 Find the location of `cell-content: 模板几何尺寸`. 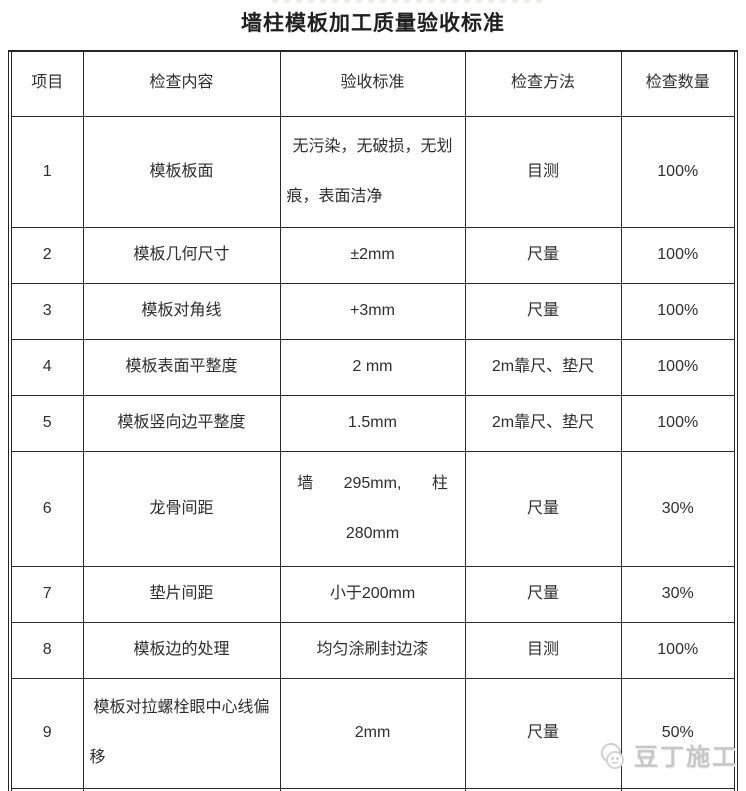

cell-content: 模板几何尺寸 is located at coordinates (181, 255).